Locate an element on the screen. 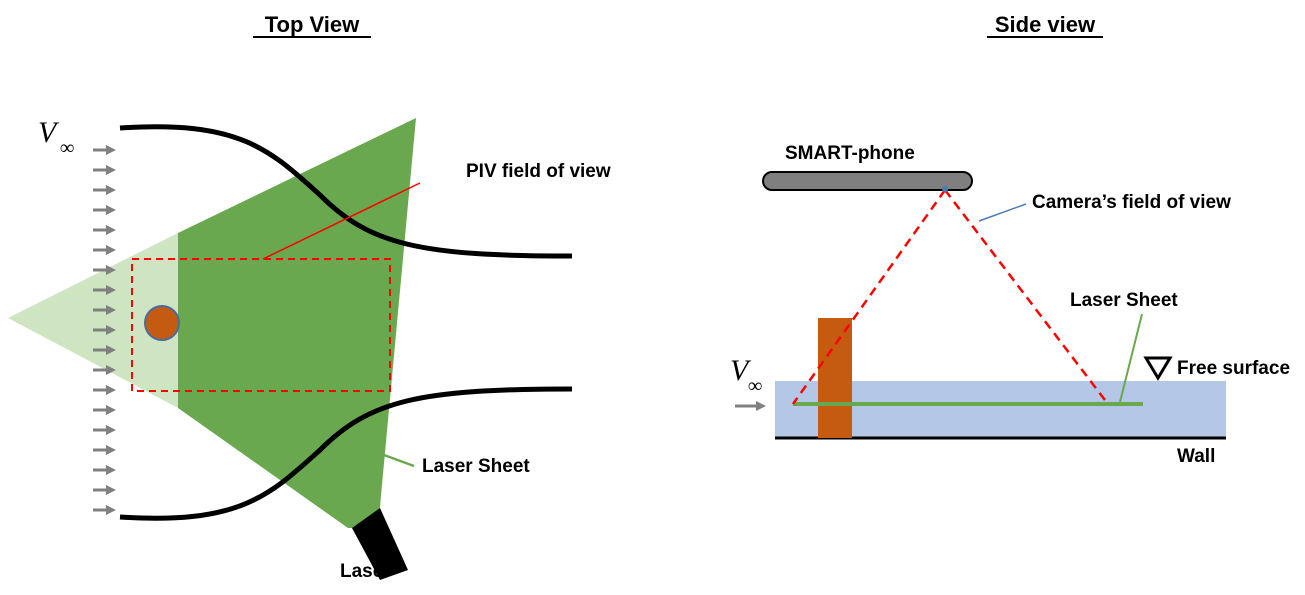 Image resolution: width=1305 pixels, height=595 pixels. cylinder-side is located at coordinates (835, 378).